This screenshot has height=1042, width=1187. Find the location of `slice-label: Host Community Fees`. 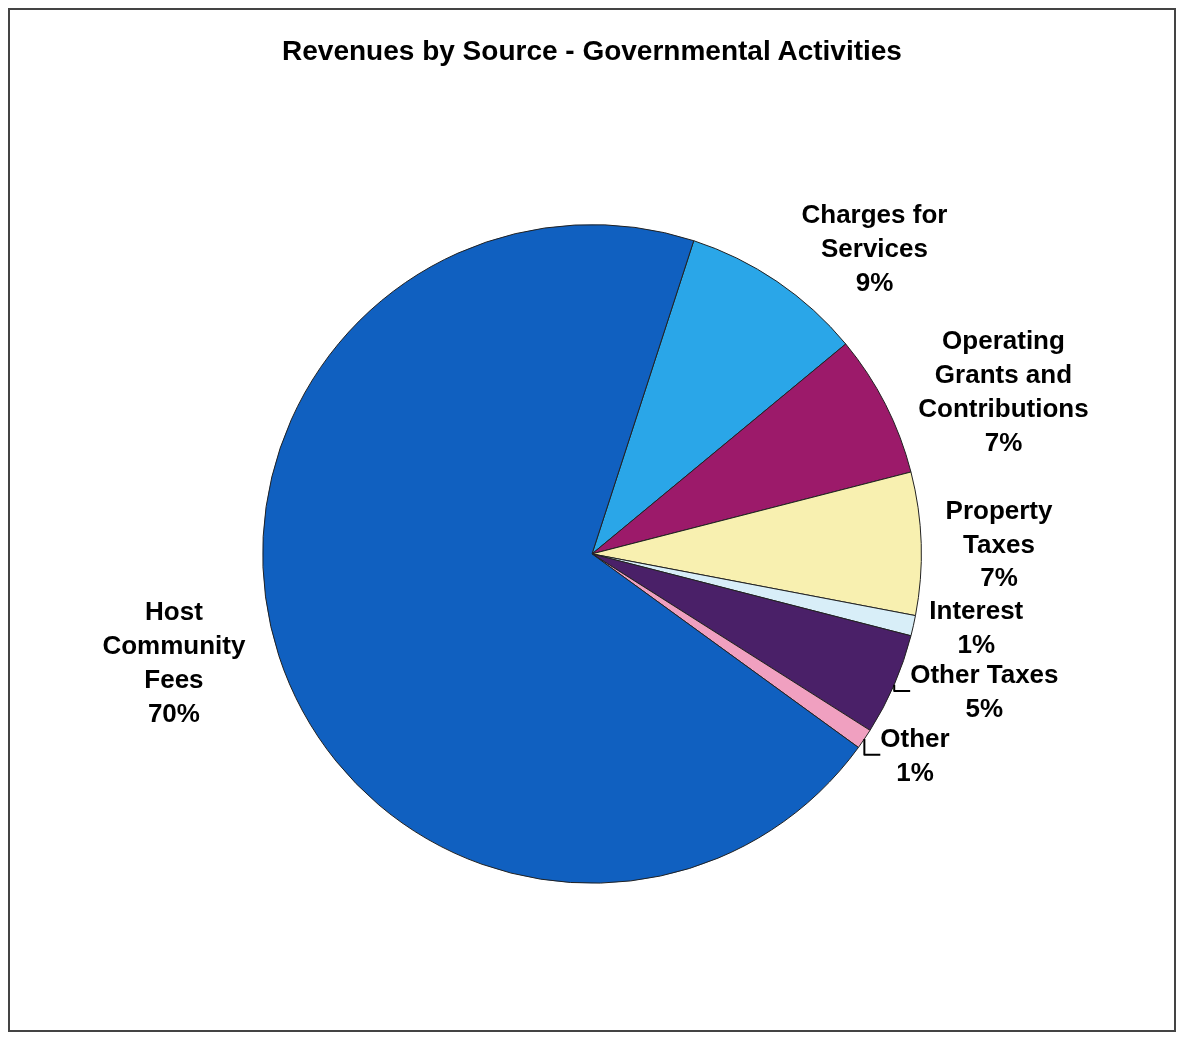

slice-label: Host Community Fees is located at coordinates (174, 645).